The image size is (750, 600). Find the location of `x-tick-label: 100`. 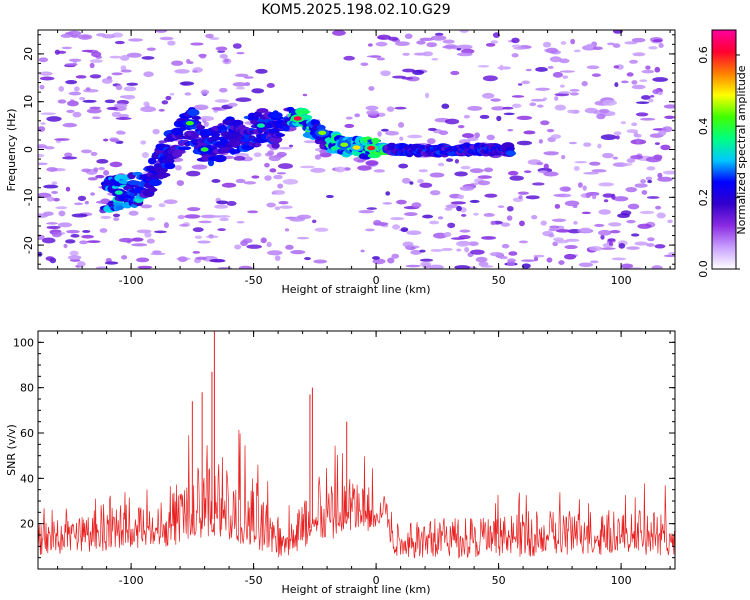

x-tick-label: 100 is located at coordinates (621, 280).